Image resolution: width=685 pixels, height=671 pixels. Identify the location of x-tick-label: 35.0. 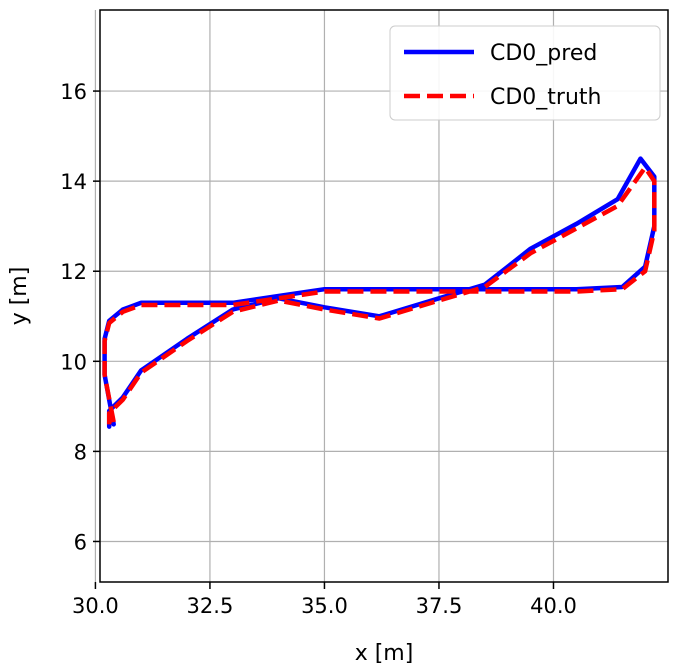
(324, 606).